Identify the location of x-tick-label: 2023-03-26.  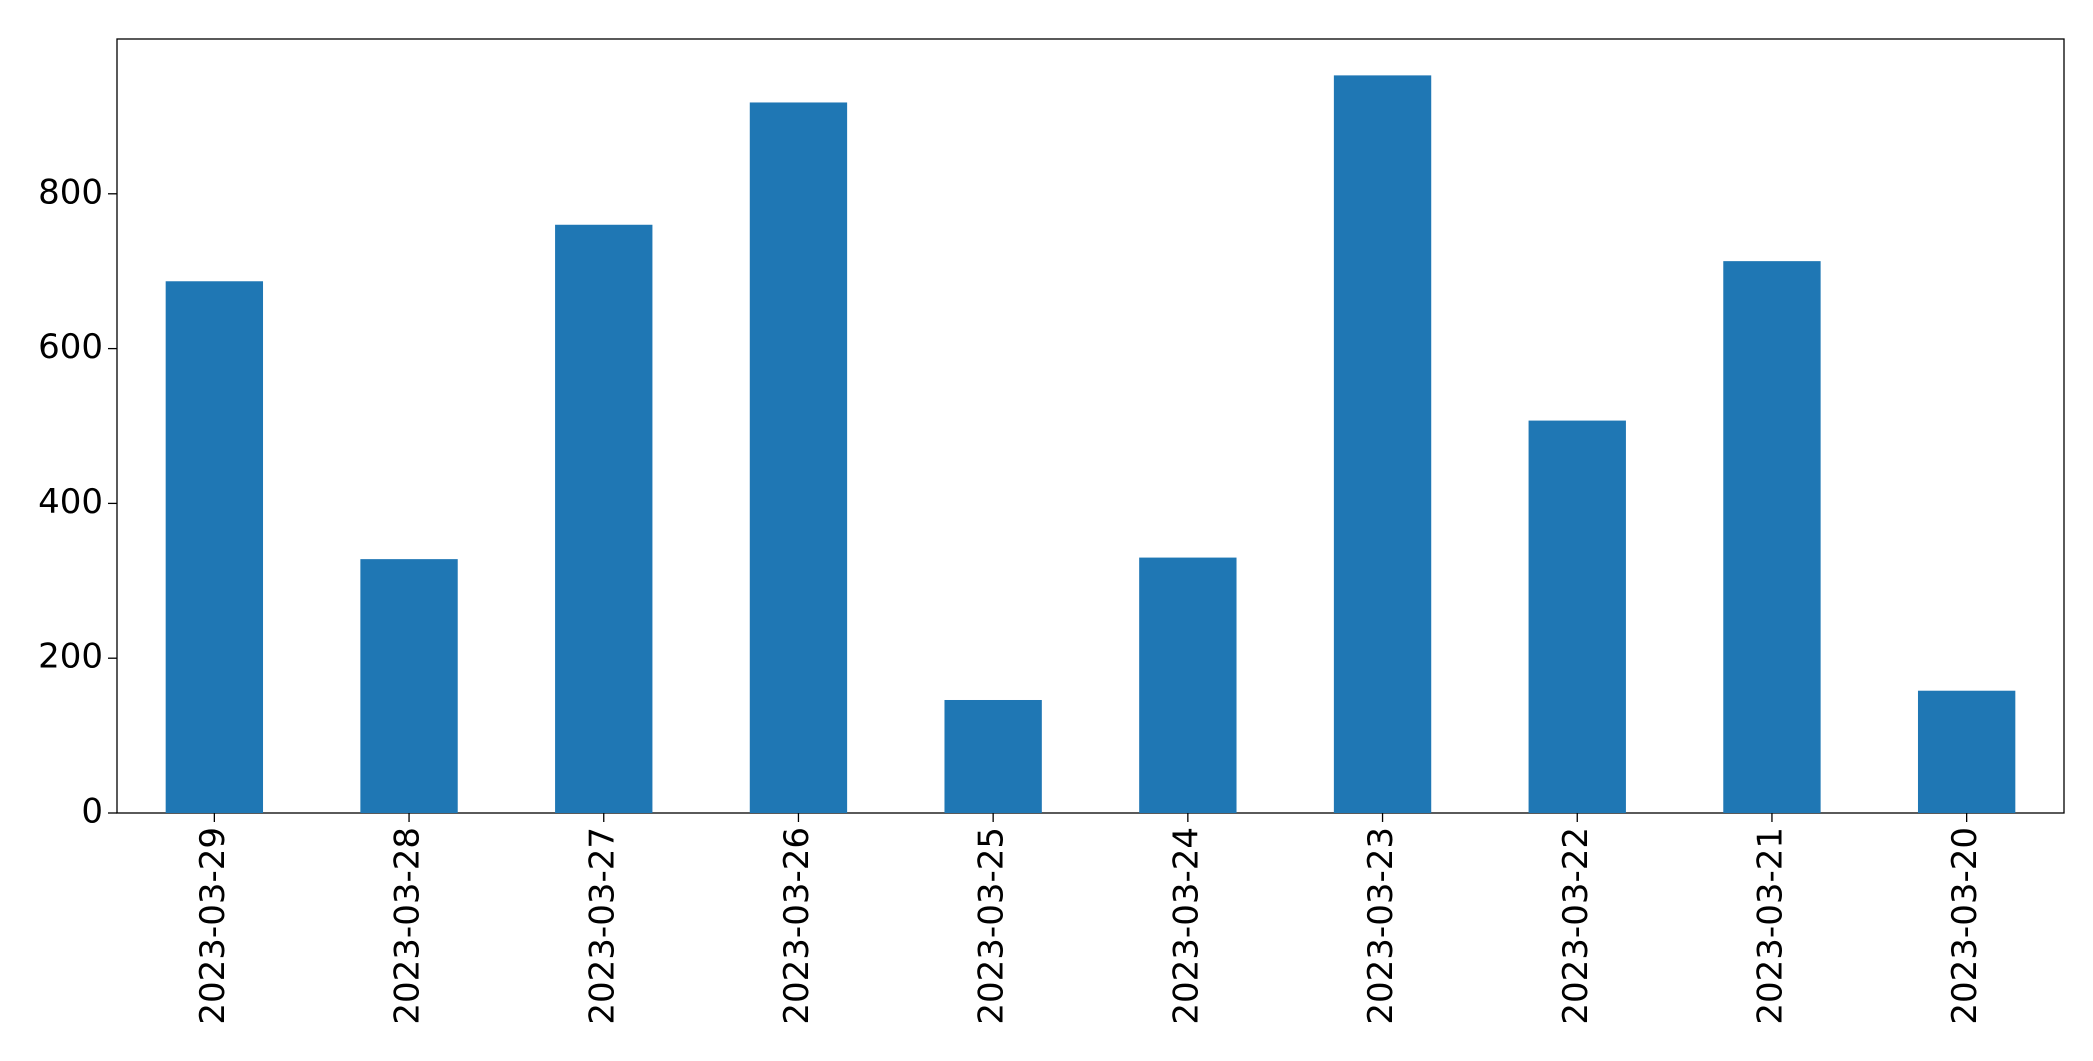
(797, 926).